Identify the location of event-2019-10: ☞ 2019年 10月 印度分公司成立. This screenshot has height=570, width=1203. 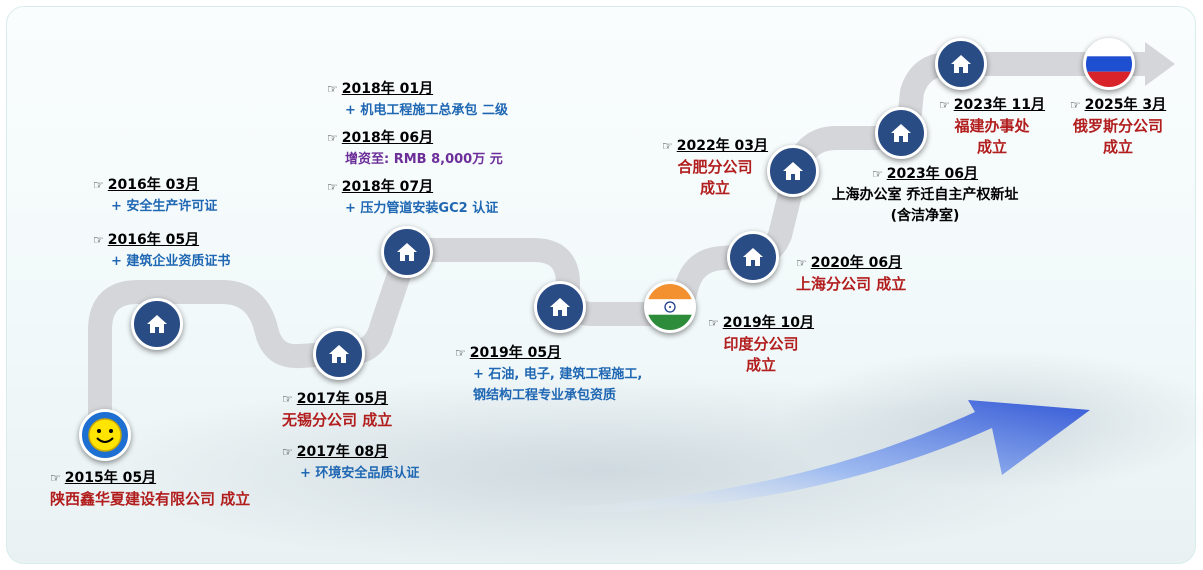
(761, 344).